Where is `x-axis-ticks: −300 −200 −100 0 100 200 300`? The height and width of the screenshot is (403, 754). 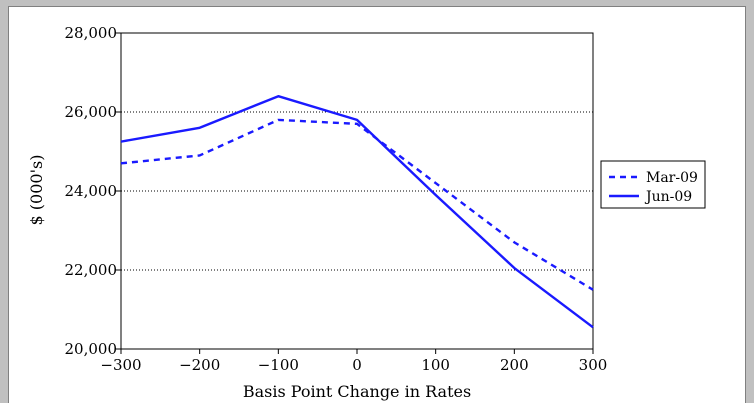
x-axis-ticks: −300 −200 −100 0 100 200 300 is located at coordinates (353, 361).